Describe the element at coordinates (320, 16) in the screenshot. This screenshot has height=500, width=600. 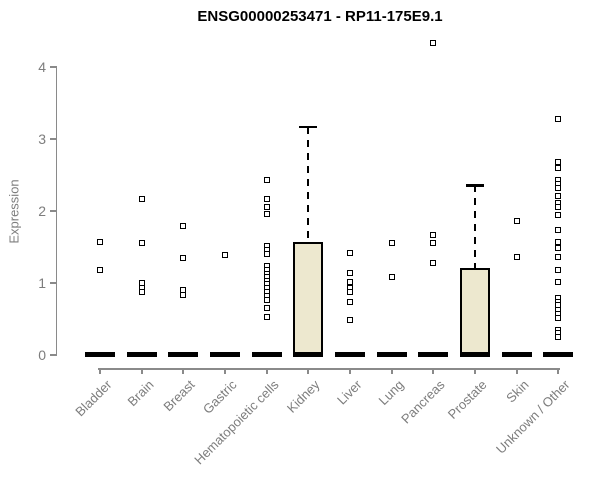
I see `chart-title: ENSG00000253471 - RP11-175E9.1` at that location.